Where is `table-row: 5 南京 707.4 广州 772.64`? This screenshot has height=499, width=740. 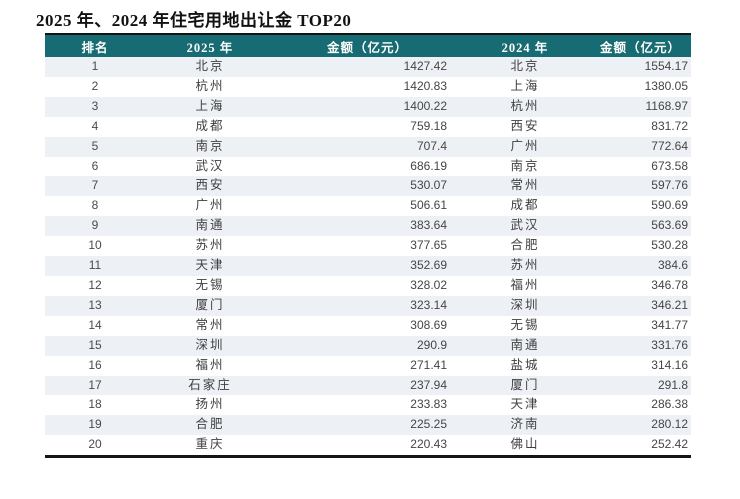 table-row: 5 南京 707.4 广州 772.64 is located at coordinates (368, 146).